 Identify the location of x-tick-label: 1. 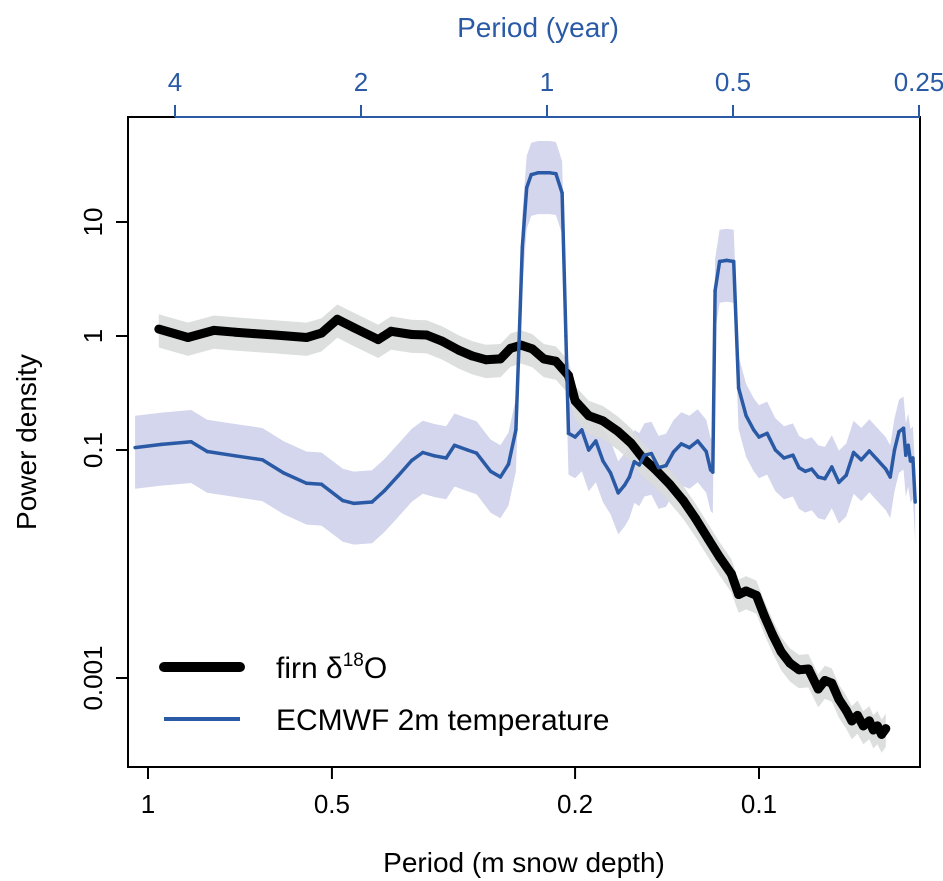
(148, 804).